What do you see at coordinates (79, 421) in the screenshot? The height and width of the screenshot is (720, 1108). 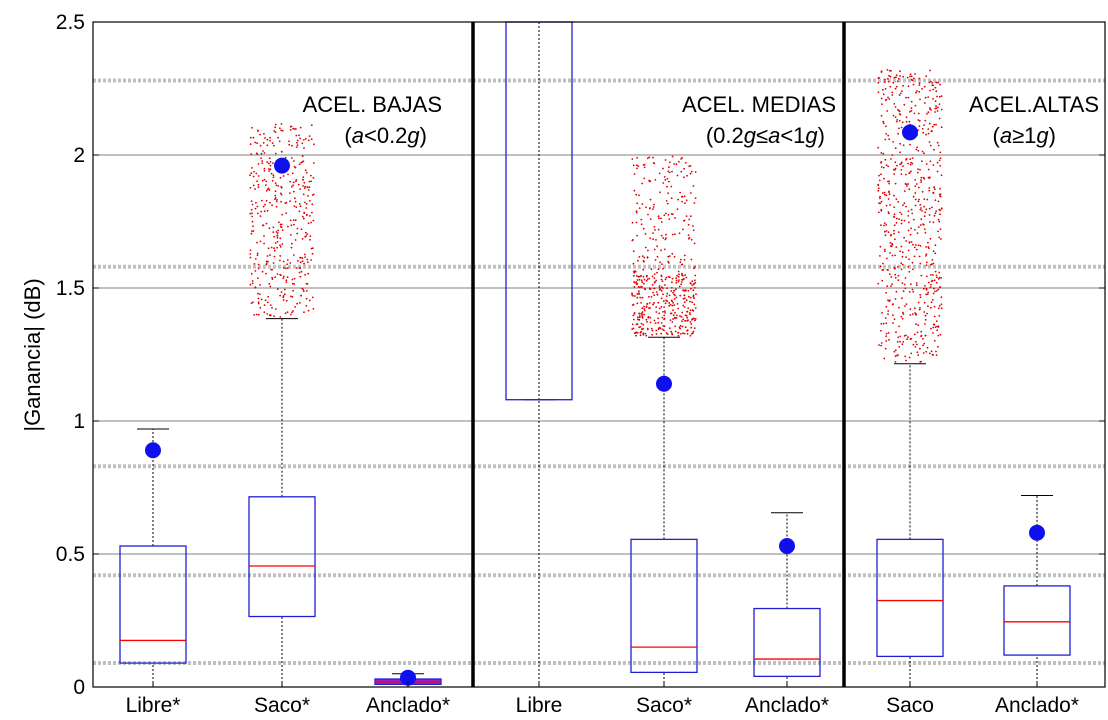 I see `y-tick-label-2: 1` at bounding box center [79, 421].